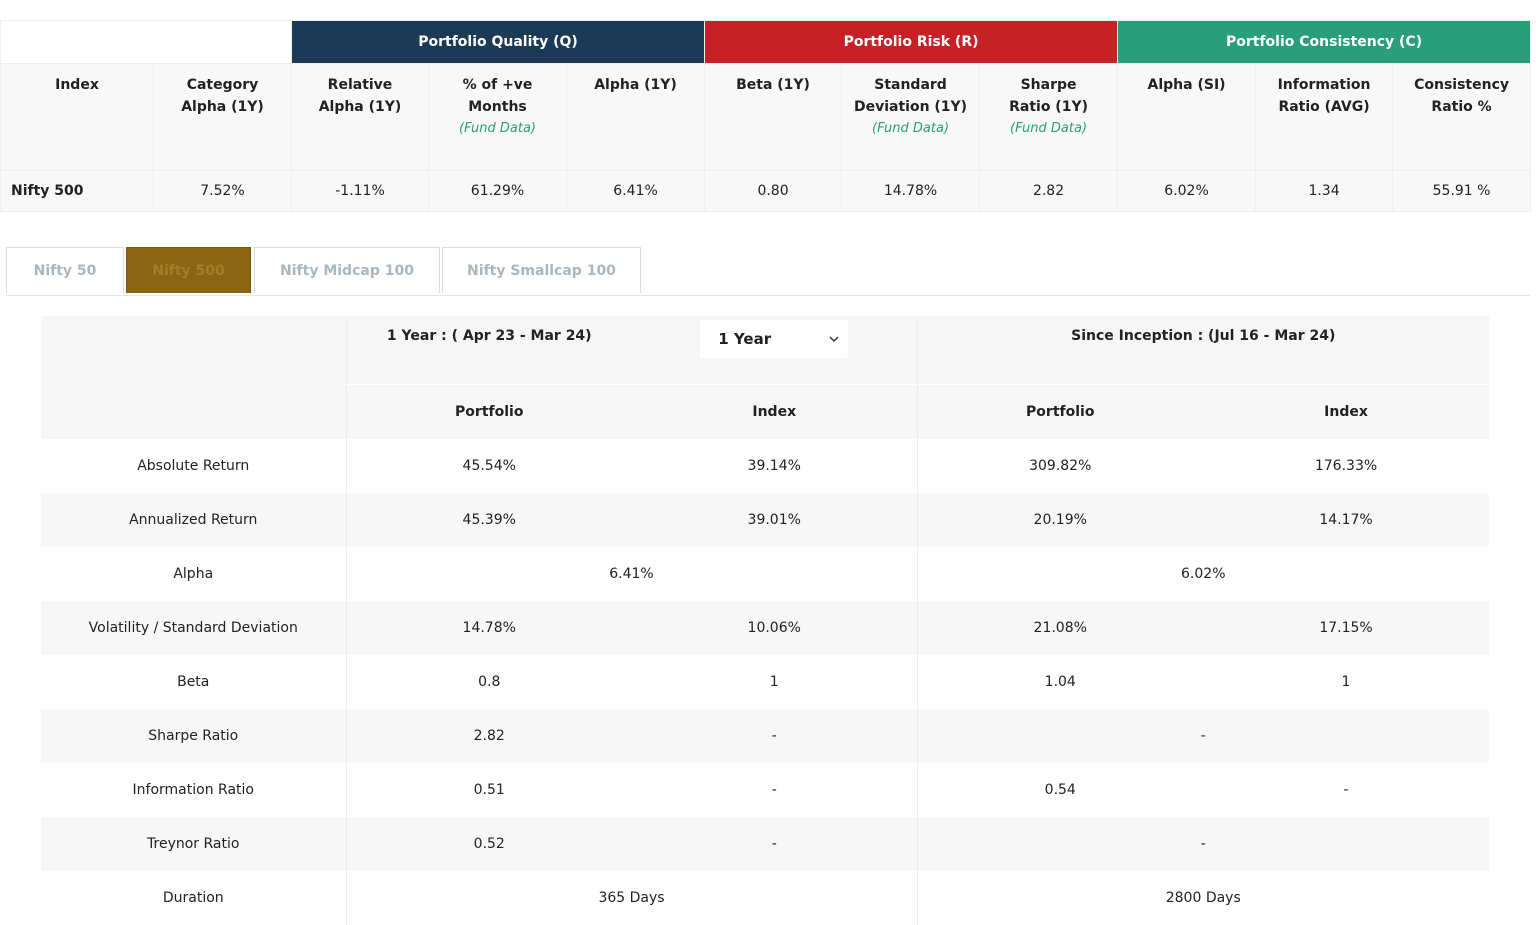 Image resolution: width=1536 pixels, height=925 pixels. Describe the element at coordinates (194, 466) in the screenshot. I see `row-label: Absolute Return` at that location.